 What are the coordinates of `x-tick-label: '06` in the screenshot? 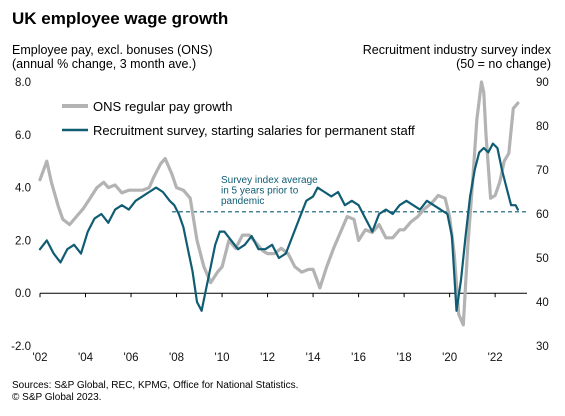 It's located at (131, 358).